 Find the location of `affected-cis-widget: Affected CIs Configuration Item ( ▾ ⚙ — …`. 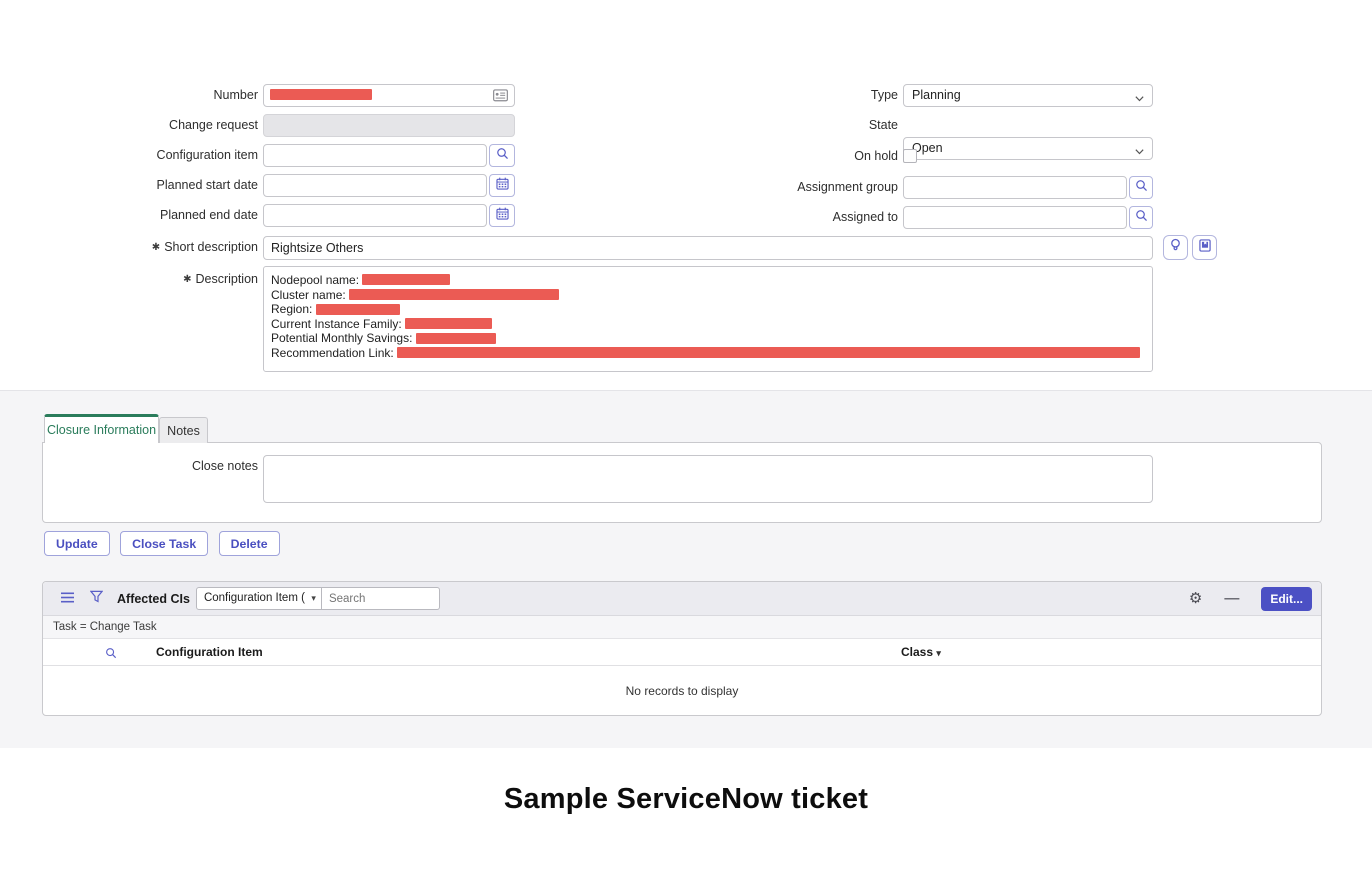

affected-cis-widget: Affected CIs Configuration Item ( ▾ ⚙ — … is located at coordinates (682, 648).